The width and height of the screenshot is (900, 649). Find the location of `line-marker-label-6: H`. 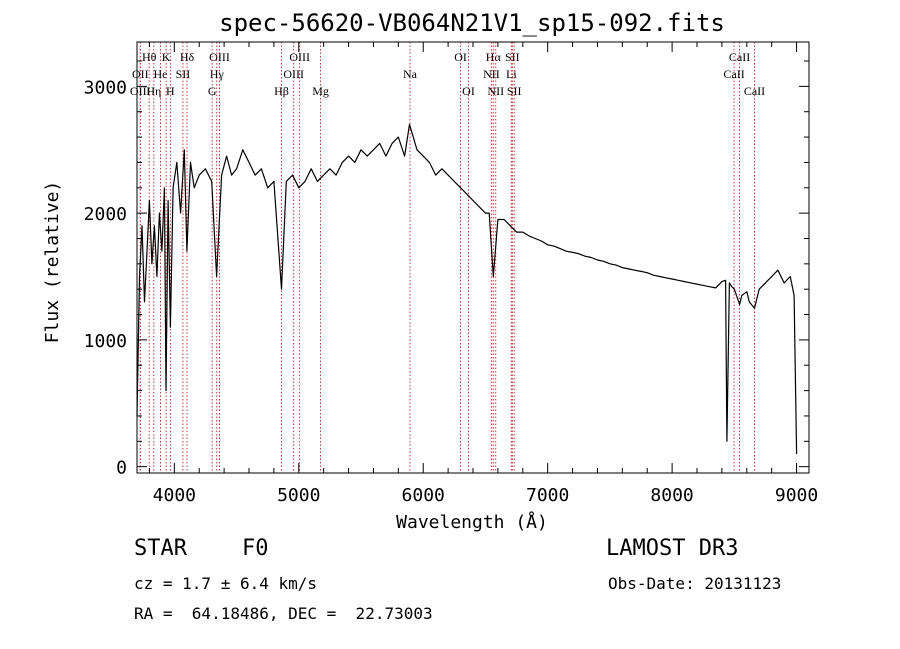

line-marker-label-6: H is located at coordinates (170, 91).